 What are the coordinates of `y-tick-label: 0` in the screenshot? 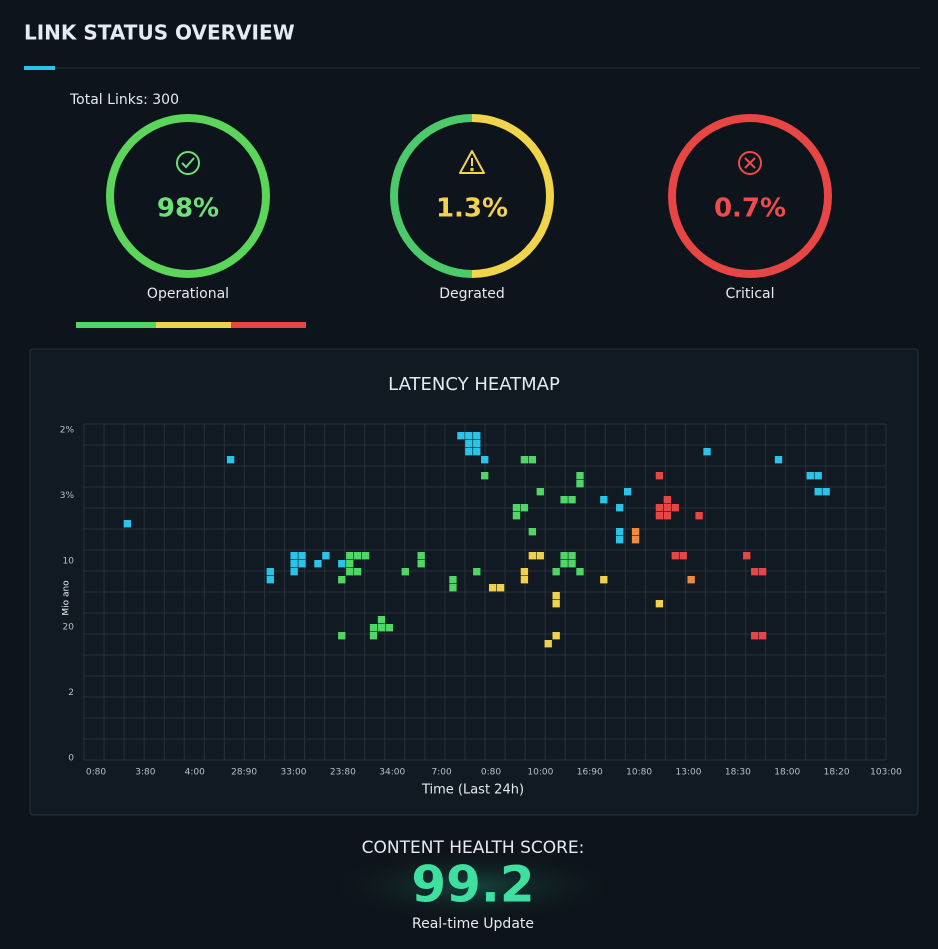 It's located at (71, 759).